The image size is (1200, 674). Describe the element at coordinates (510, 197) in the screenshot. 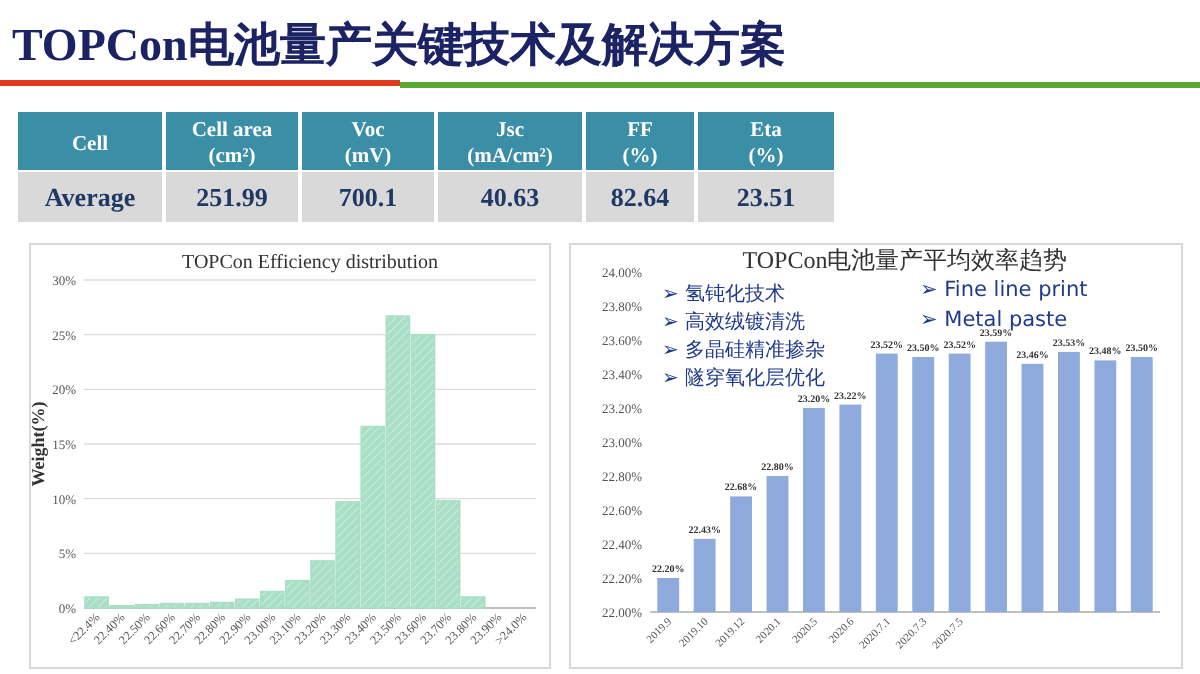

I see `data-label: 40.63` at that location.